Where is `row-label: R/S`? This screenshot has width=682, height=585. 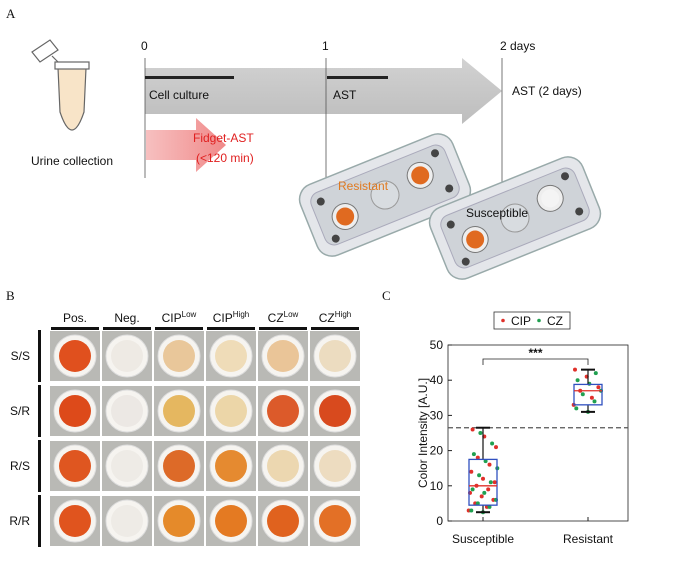
row-label: R/S is located at coordinates (20, 466).